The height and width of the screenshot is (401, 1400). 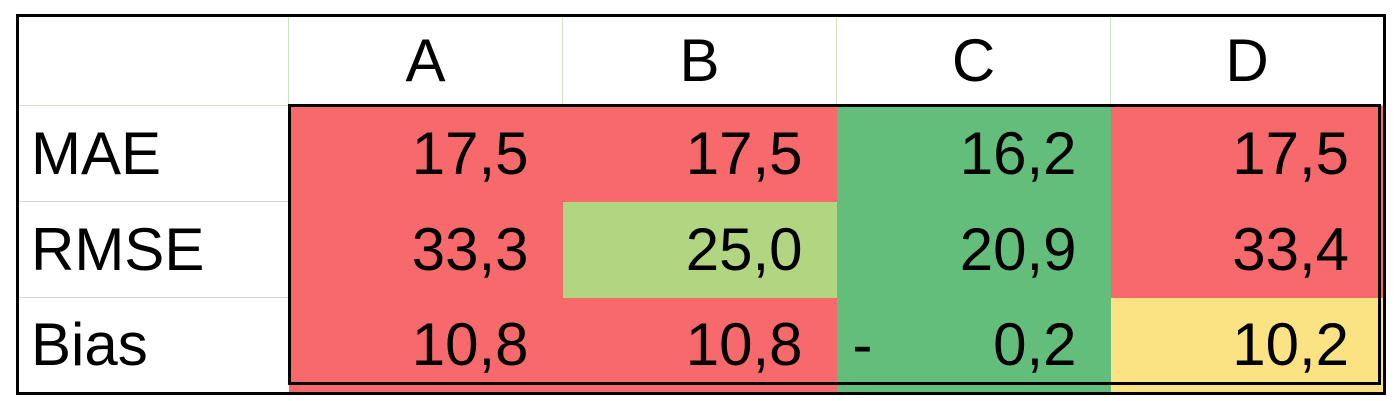 I want to click on cell-mae-b: 17,5, so click(x=699, y=153).